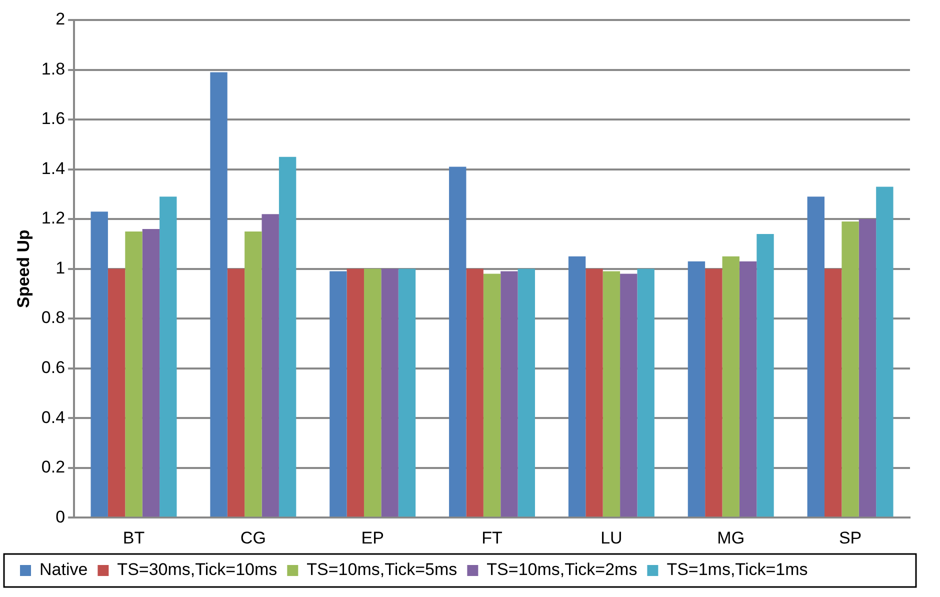  Describe the element at coordinates (382, 570) in the screenshot. I see `legend-label: TS=10ms,Tick=5ms` at that location.